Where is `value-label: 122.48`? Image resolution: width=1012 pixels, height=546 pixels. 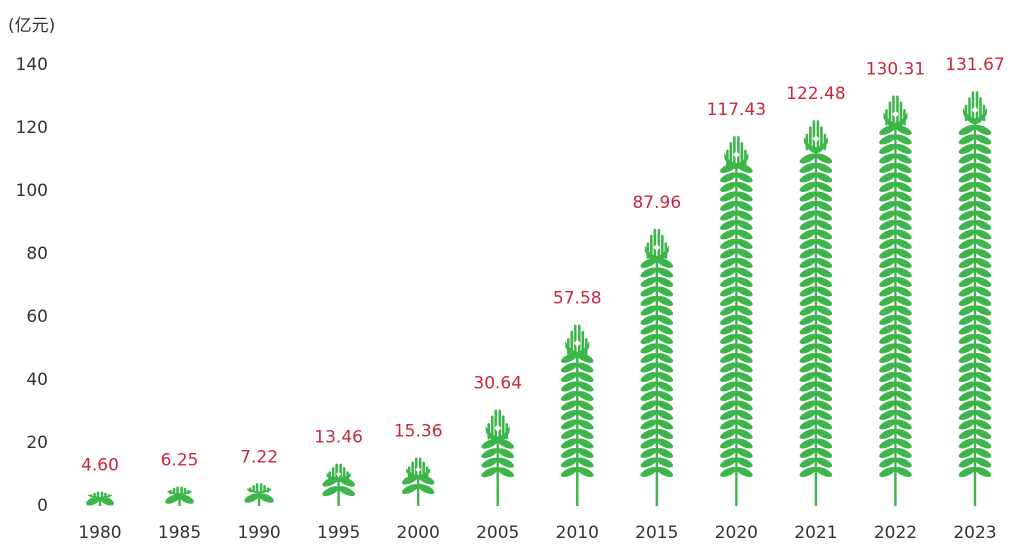
value-label: 122.48 is located at coordinates (815, 94).